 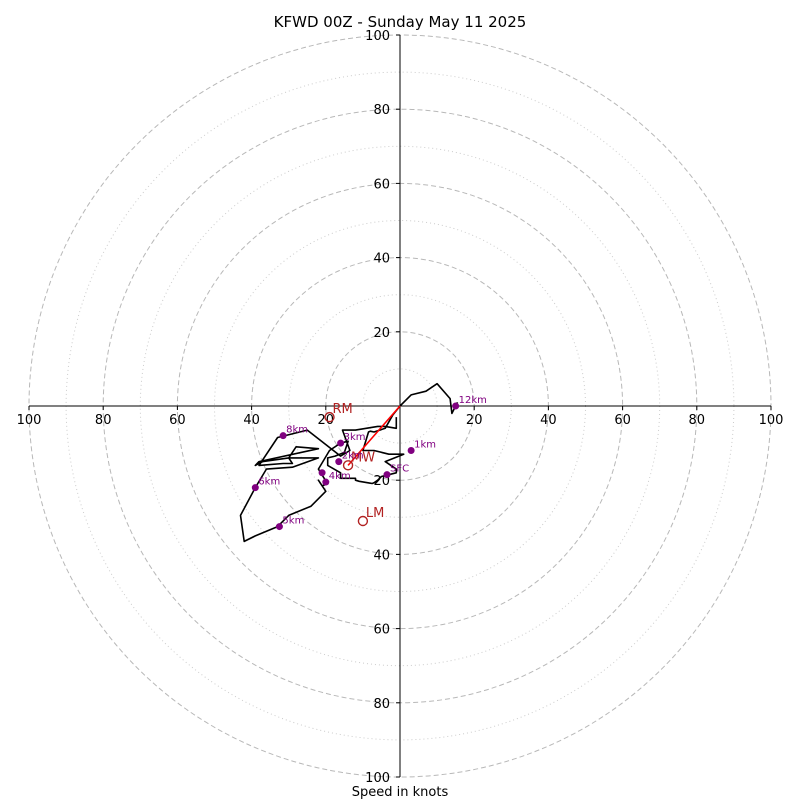 What do you see at coordinates (474, 420) in the screenshot?
I see `x-tick-label: 20` at bounding box center [474, 420].